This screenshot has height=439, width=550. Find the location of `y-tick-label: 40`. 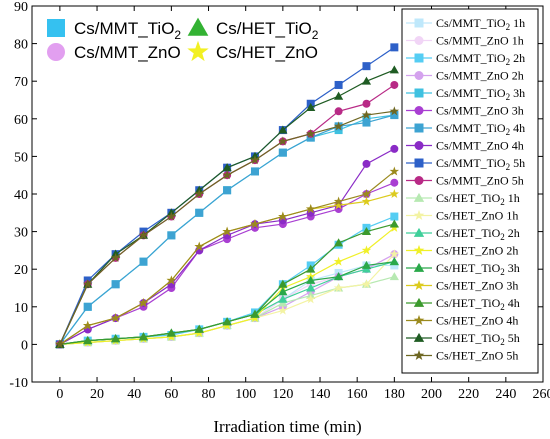

y-tick-label: 40 is located at coordinates (21, 195).